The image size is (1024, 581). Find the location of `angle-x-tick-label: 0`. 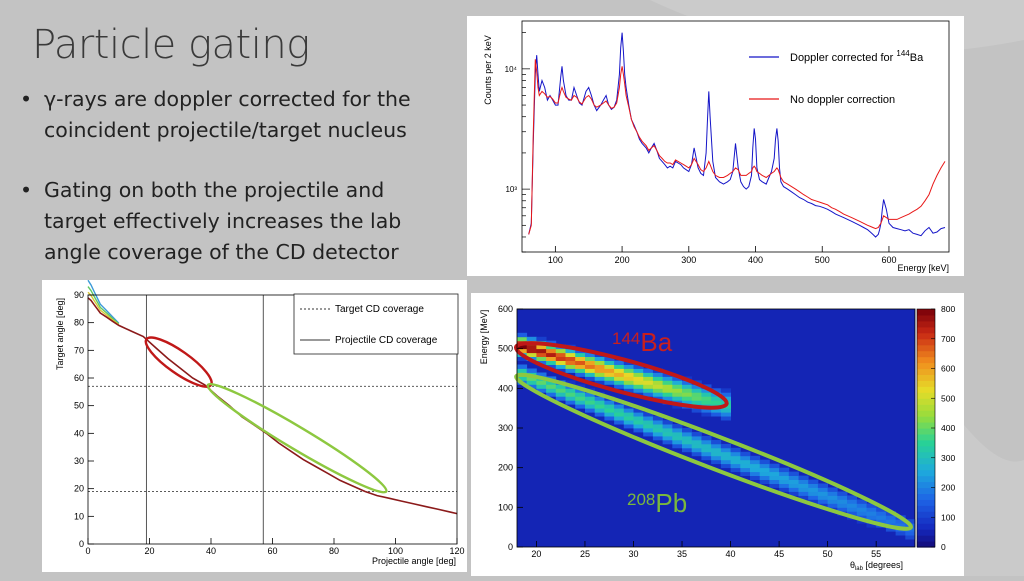

angle-x-tick-label: 0 is located at coordinates (87, 551).